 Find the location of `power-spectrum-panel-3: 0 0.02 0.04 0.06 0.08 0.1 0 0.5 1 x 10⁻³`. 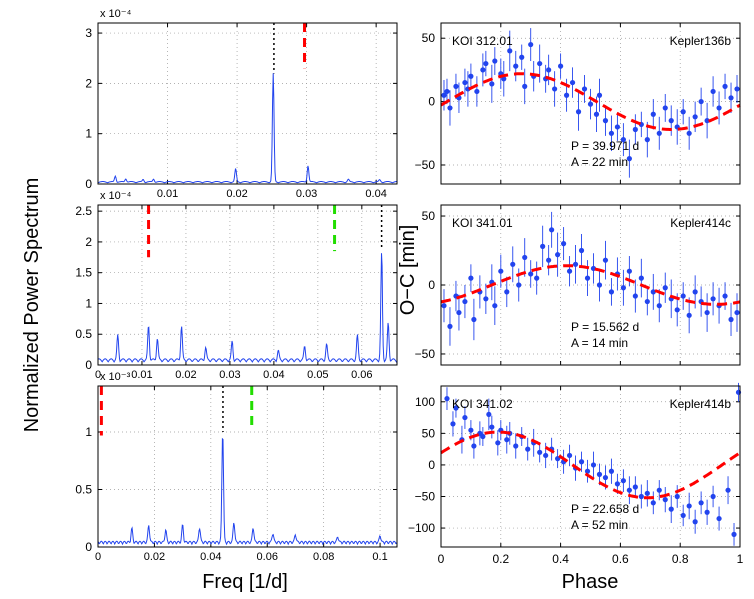

power-spectrum-panel-3: 0 0.02 0.04 0.06 0.08 0.1 0 0.5 1 x 10⁻³ is located at coordinates (236, 467).